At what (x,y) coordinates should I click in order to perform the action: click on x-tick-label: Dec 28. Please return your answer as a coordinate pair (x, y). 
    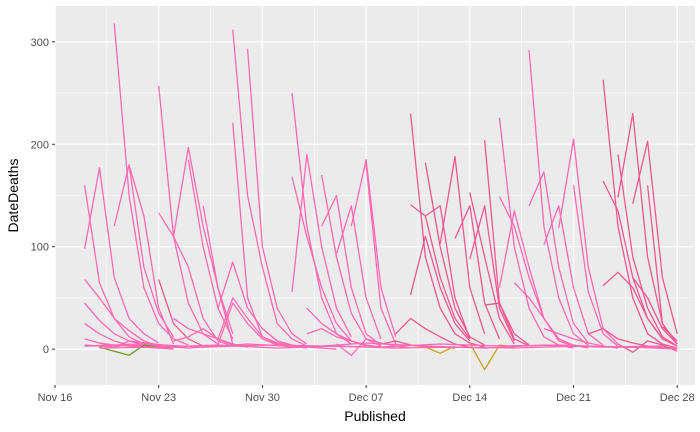
    Looking at the image, I should click on (677, 398).